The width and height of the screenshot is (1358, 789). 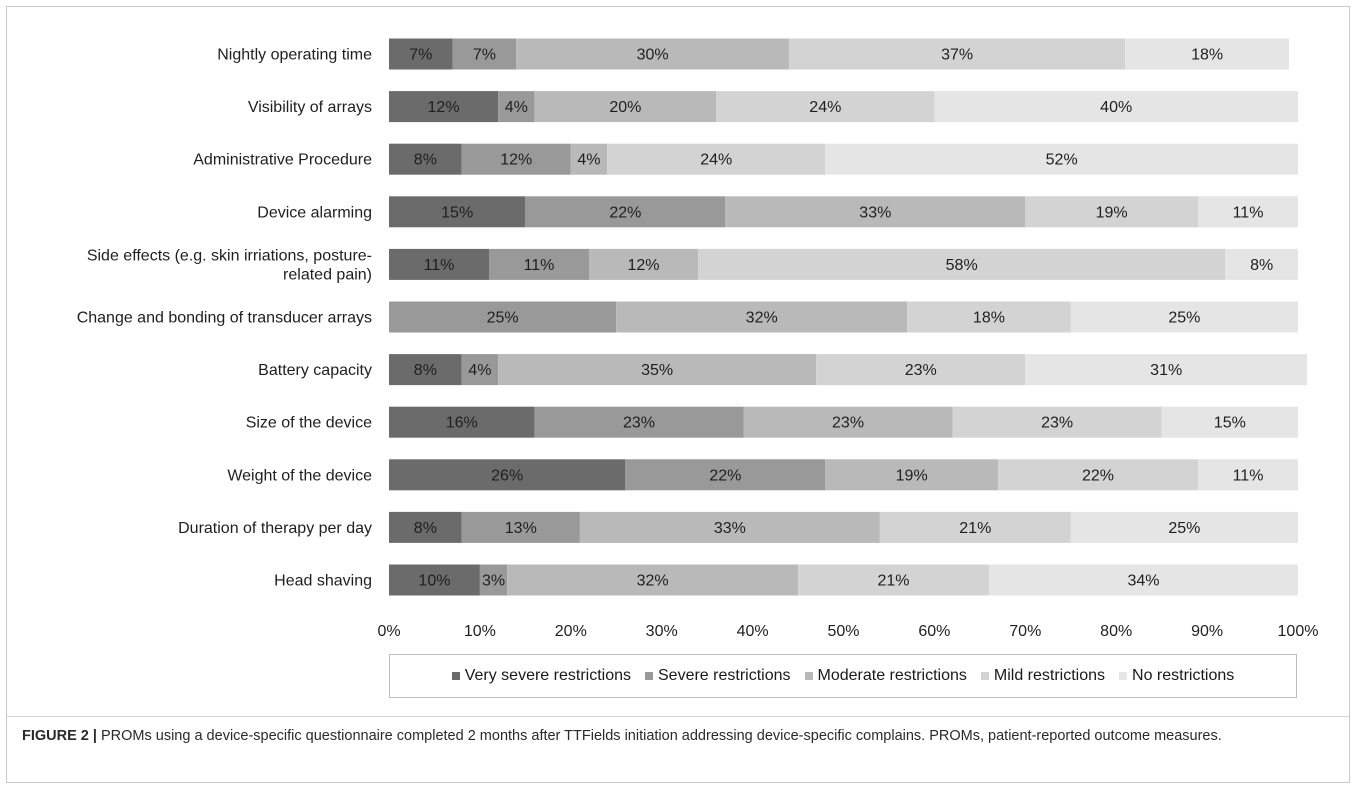 I want to click on legend-item: Moderate restrictions, so click(x=885, y=676).